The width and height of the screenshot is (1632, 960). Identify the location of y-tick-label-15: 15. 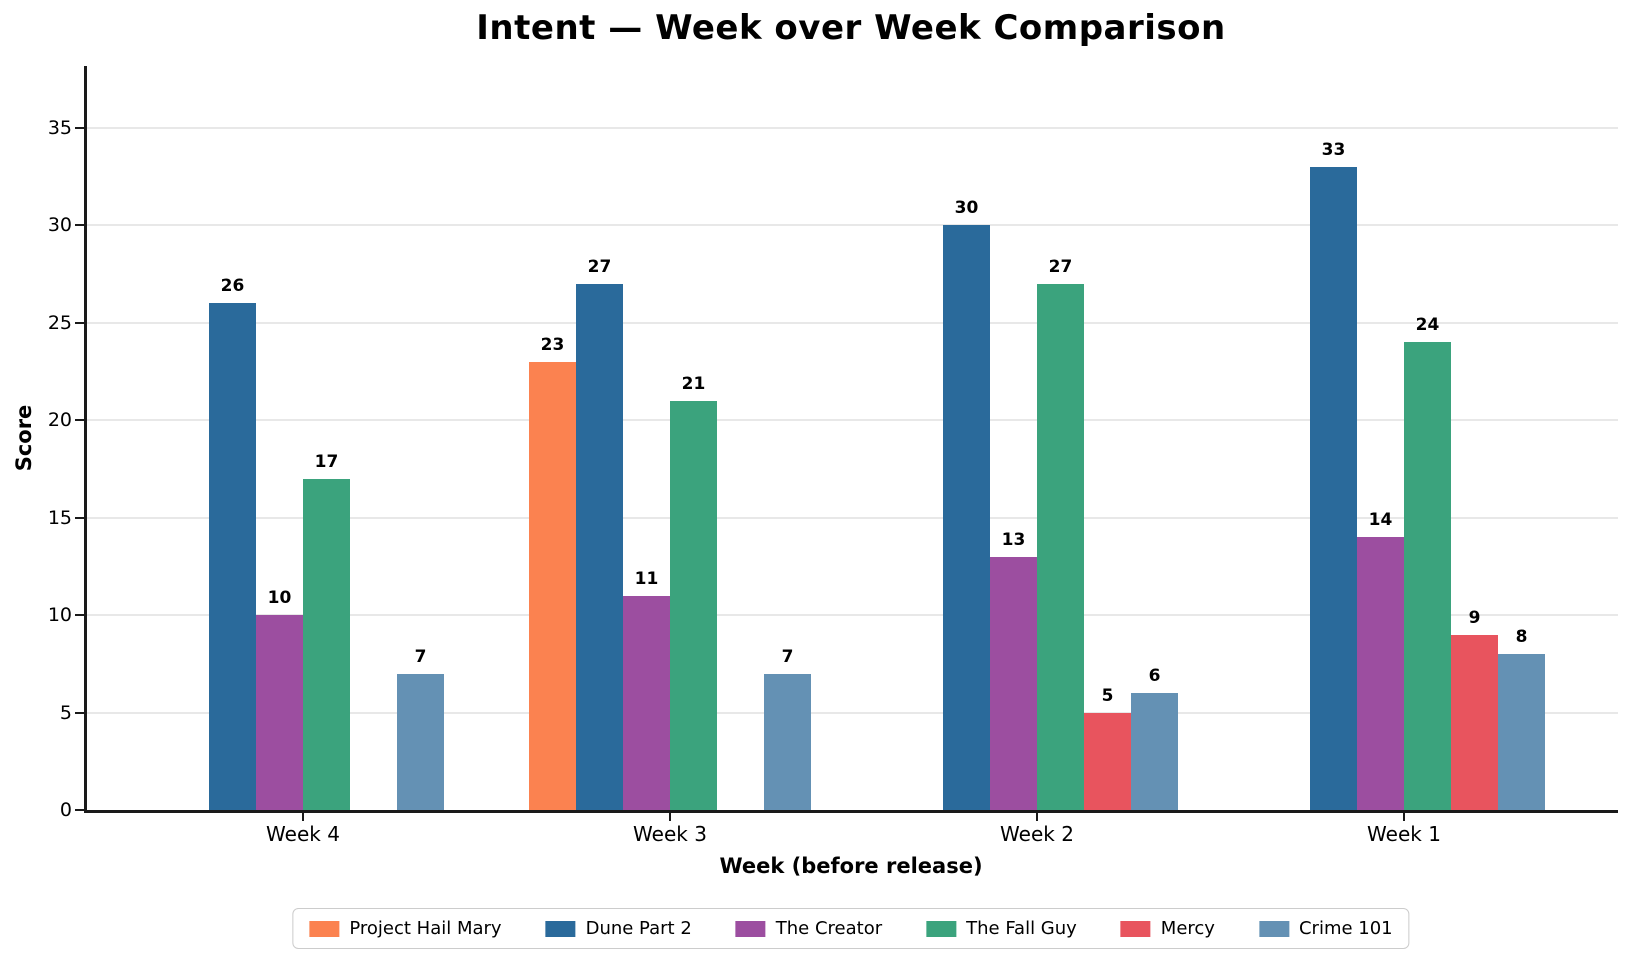
(59, 517).